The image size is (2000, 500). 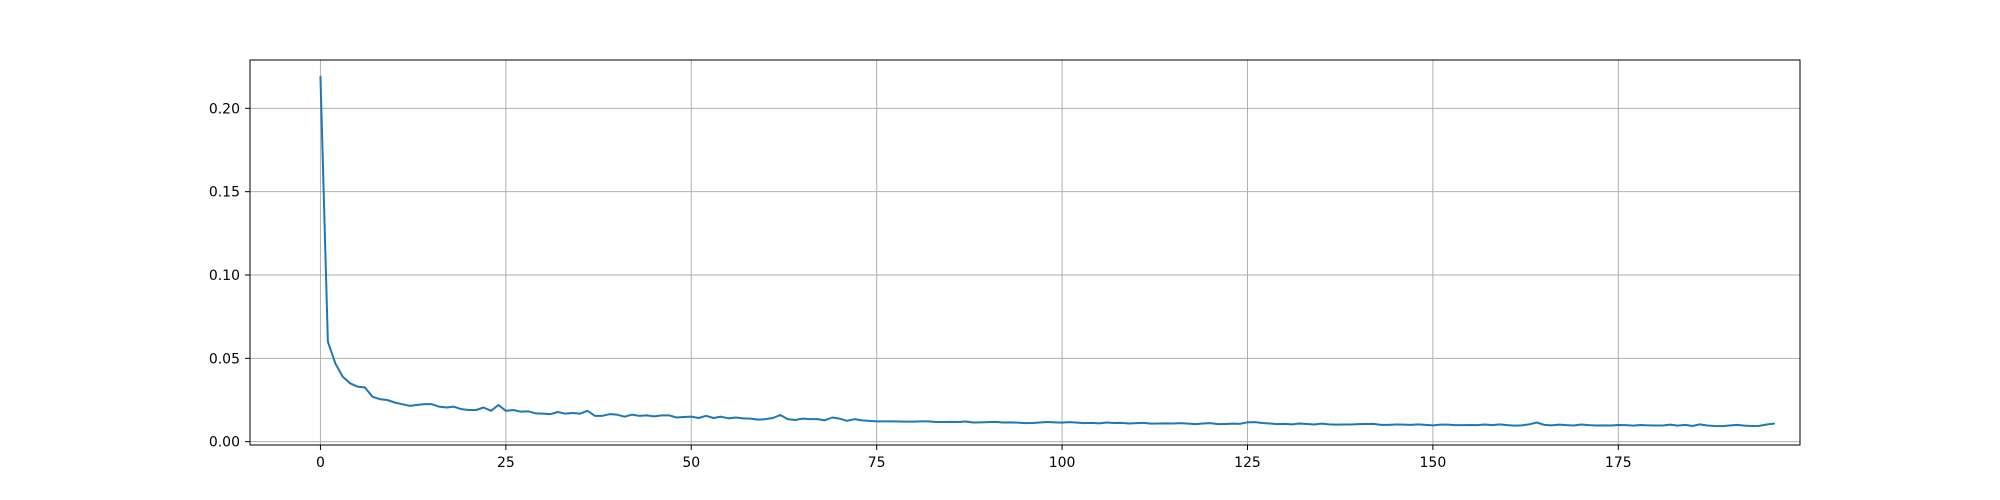 I want to click on x-tick-label: 100, so click(x=1062, y=463).